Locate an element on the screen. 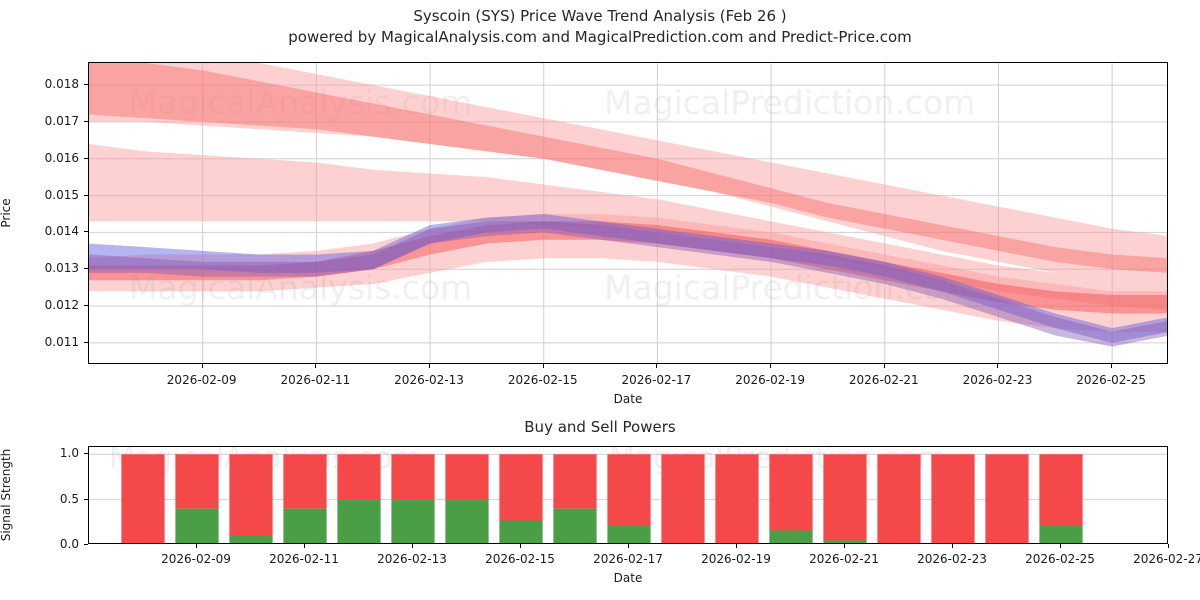 The width and height of the screenshot is (1200, 600). signal-xtick-label: 2026-02-17 is located at coordinates (628, 559).